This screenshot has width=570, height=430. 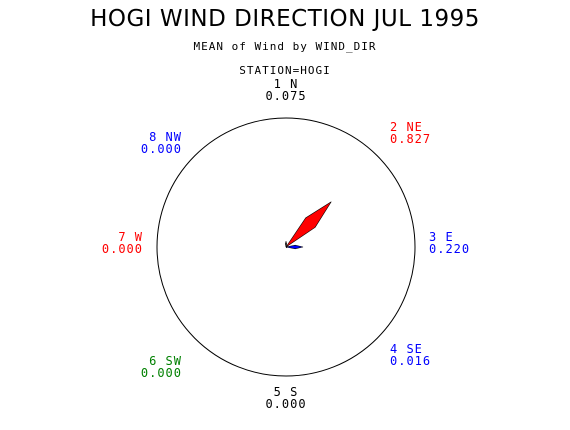 I want to click on direction-name: 4 SE, so click(x=406, y=349).